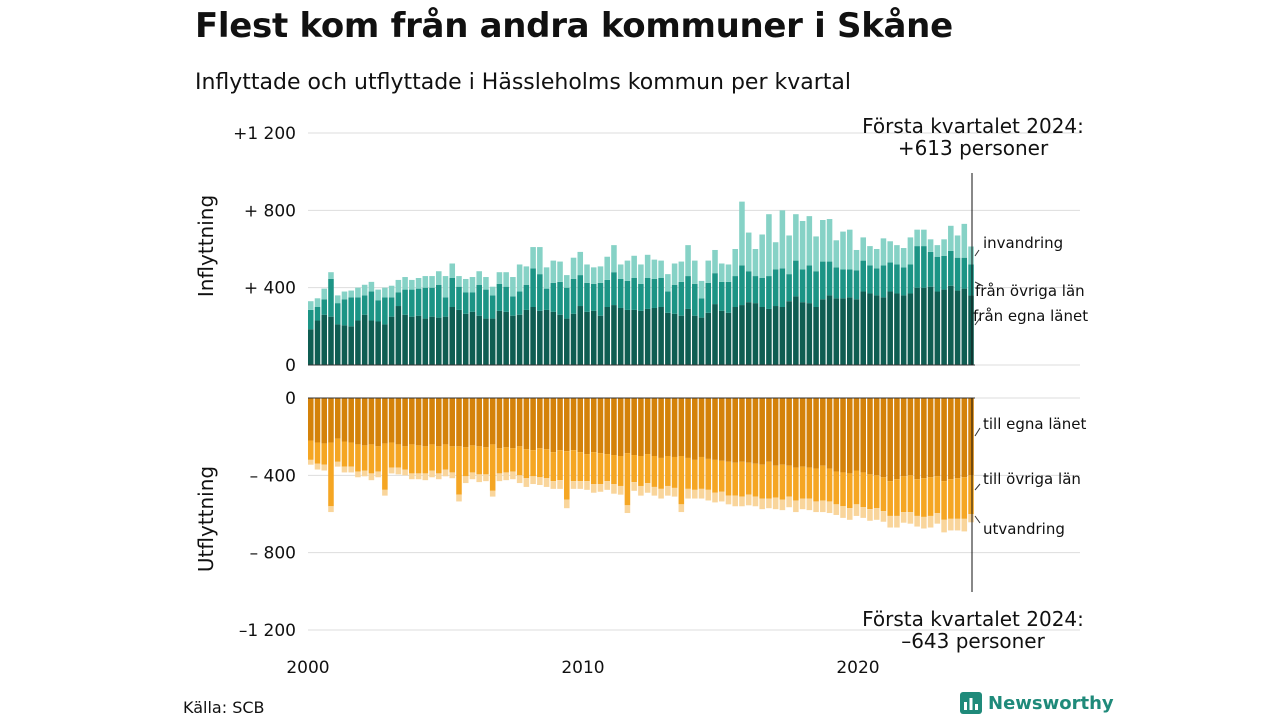  I want to click on y-tick-label: – 400, so click(273, 476).